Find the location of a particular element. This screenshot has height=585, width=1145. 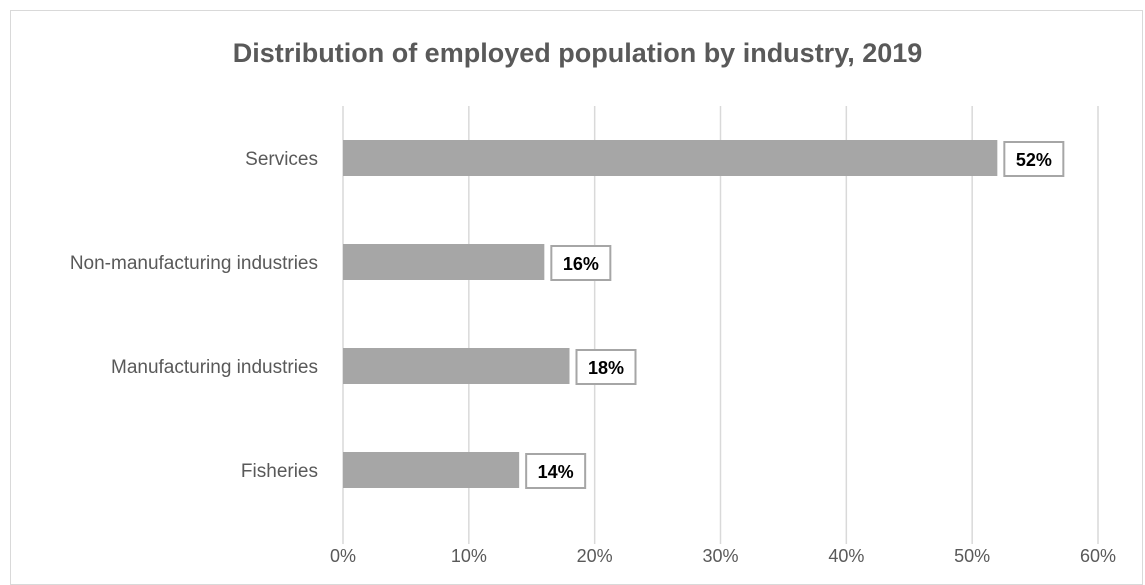

category-label: Fisheries is located at coordinates (279, 471).